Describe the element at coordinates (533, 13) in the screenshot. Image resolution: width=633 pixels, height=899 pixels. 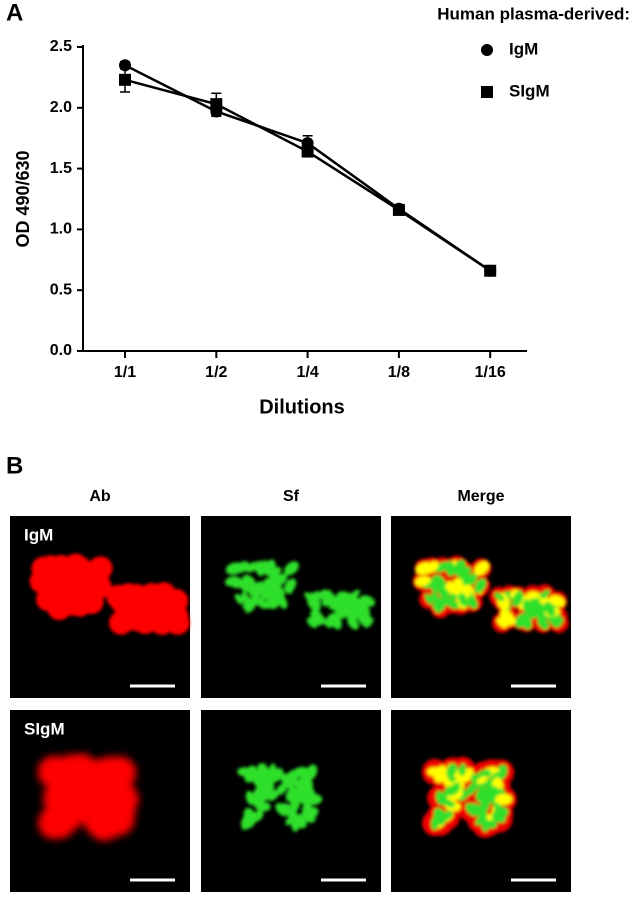
I see `legend-title: Human plasma-derived:` at that location.